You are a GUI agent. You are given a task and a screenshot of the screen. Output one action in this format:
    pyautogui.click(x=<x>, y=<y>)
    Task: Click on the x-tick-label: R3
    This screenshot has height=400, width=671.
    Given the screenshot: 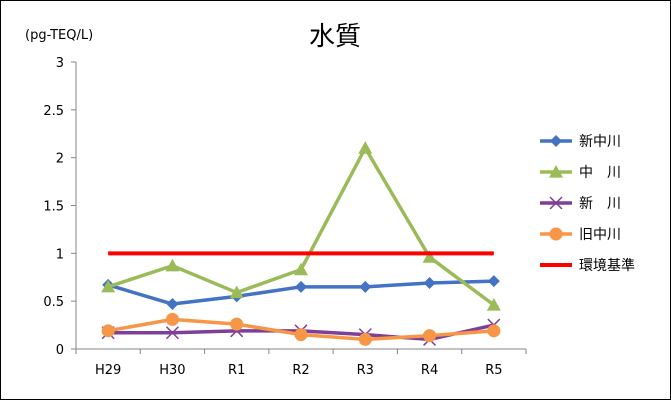 What is the action you would take?
    pyautogui.click(x=365, y=370)
    